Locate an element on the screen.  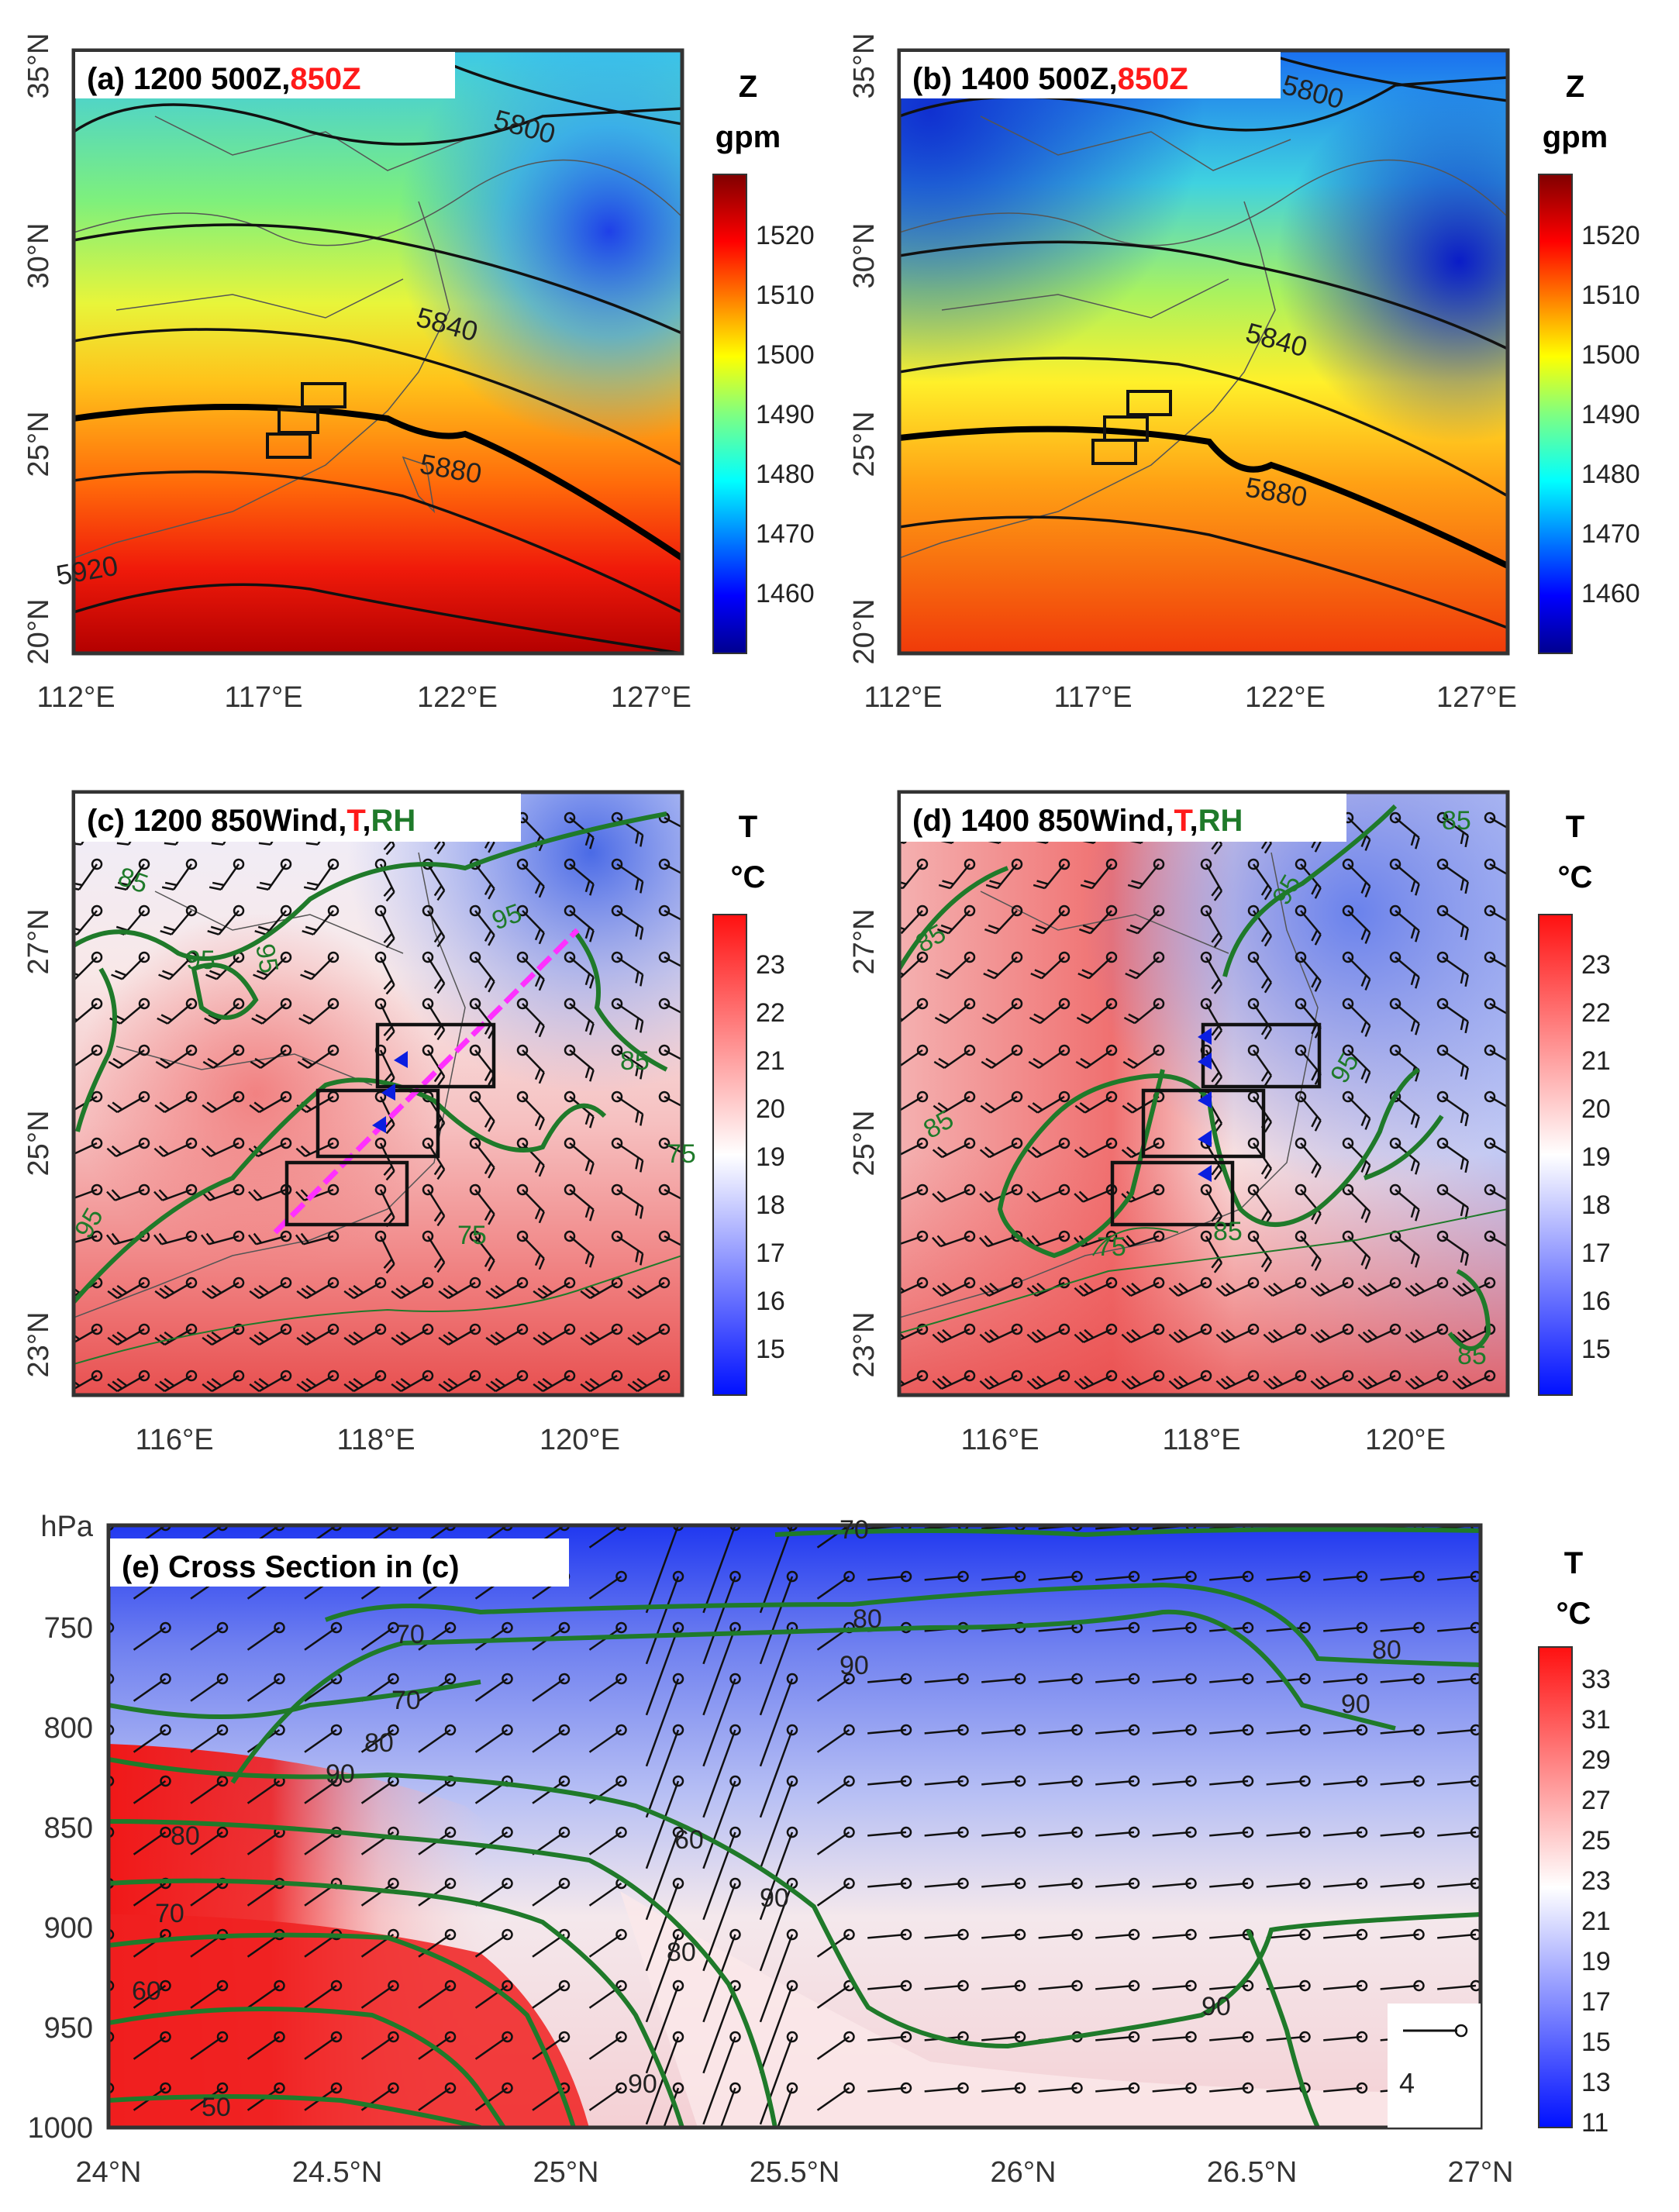
y-unit: hPa is located at coordinates (67, 1527).